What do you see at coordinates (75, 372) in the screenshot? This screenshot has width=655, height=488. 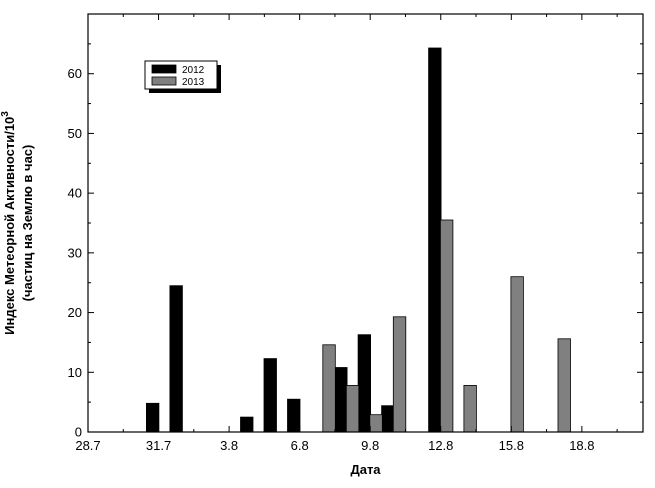 I see `y-tick-label: 10` at bounding box center [75, 372].